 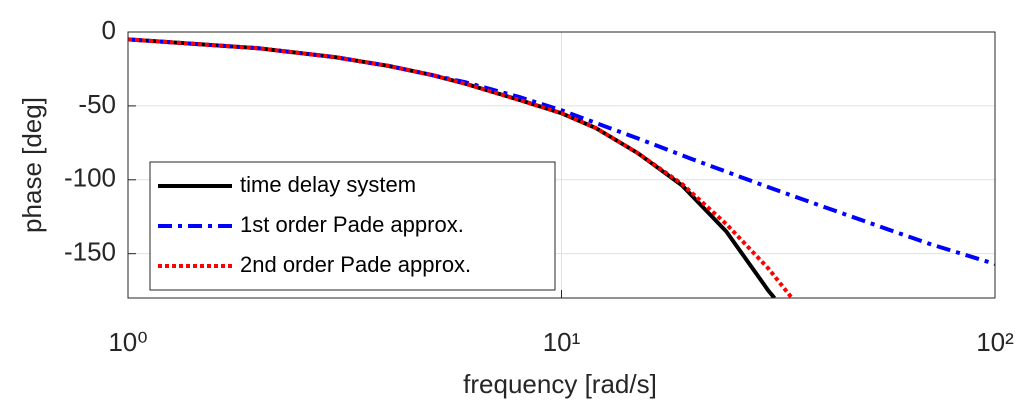 I want to click on y-axis-label: phase [deg], so click(x=32, y=165).